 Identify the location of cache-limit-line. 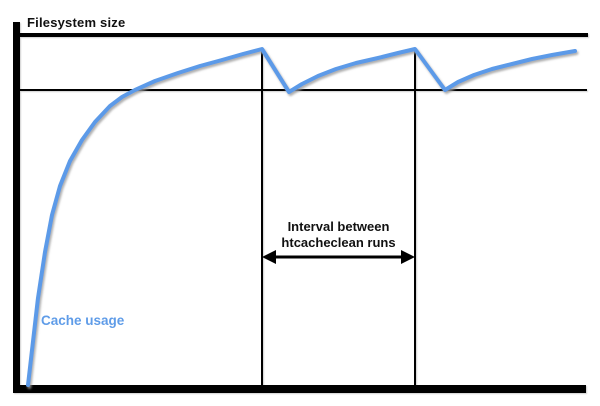
(303, 90).